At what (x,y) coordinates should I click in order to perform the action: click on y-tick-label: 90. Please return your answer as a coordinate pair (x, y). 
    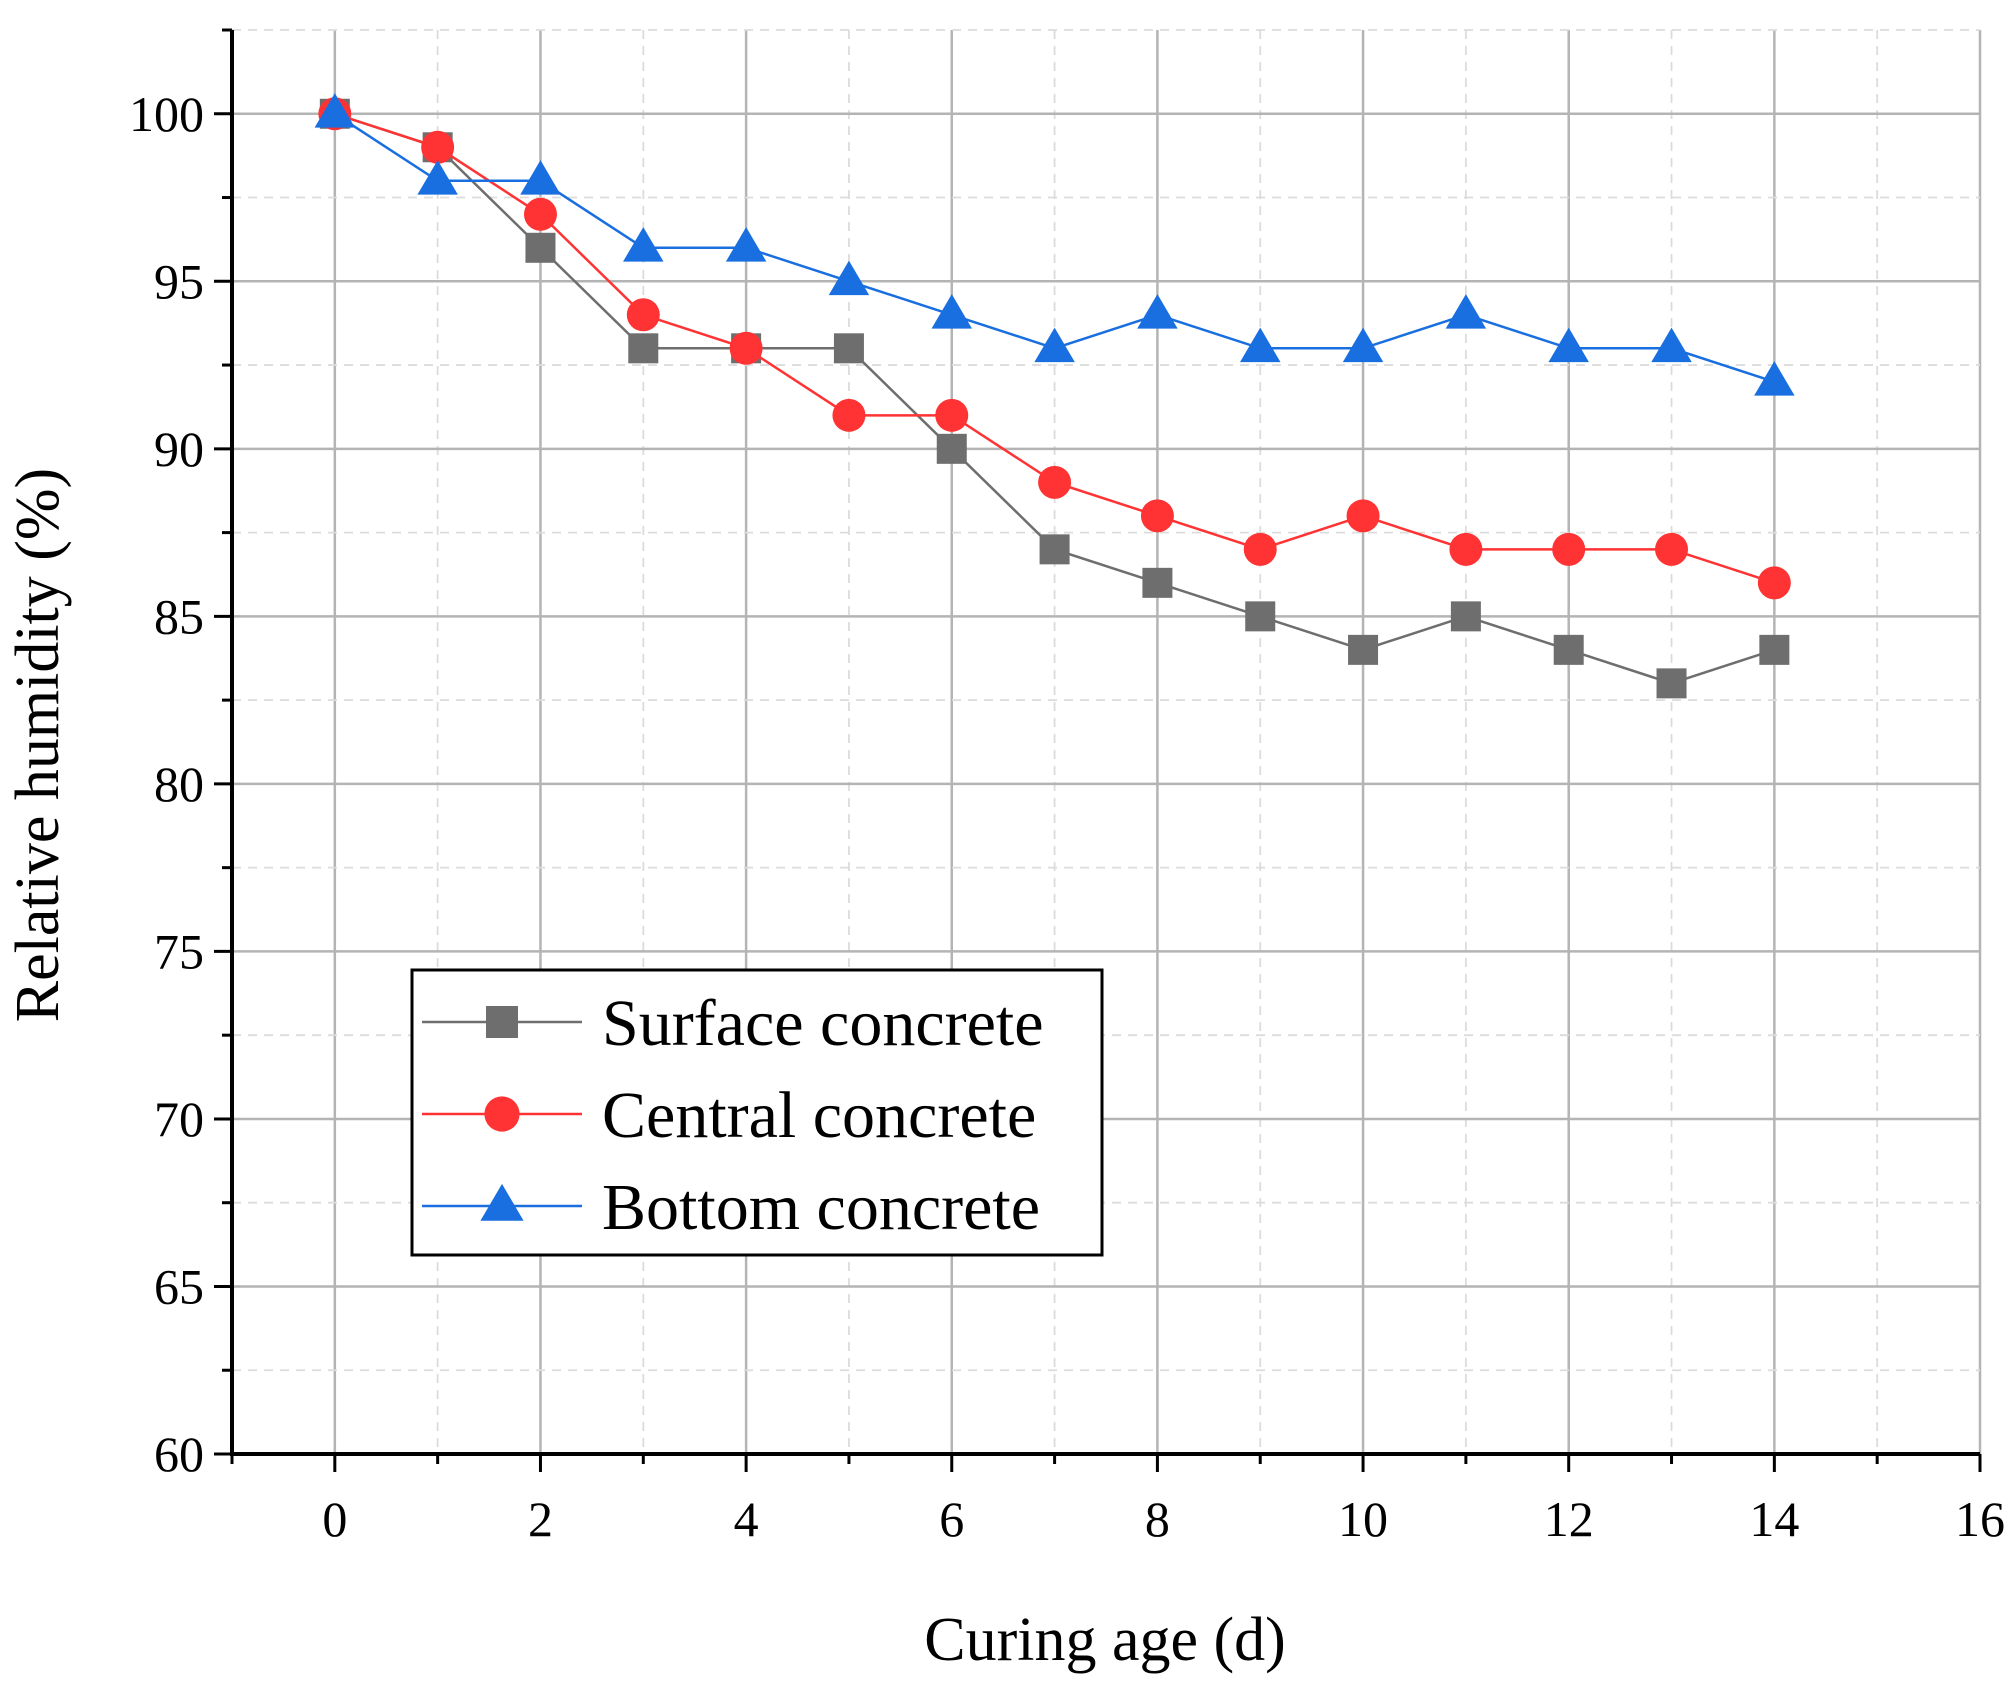
    Looking at the image, I should click on (179, 449).